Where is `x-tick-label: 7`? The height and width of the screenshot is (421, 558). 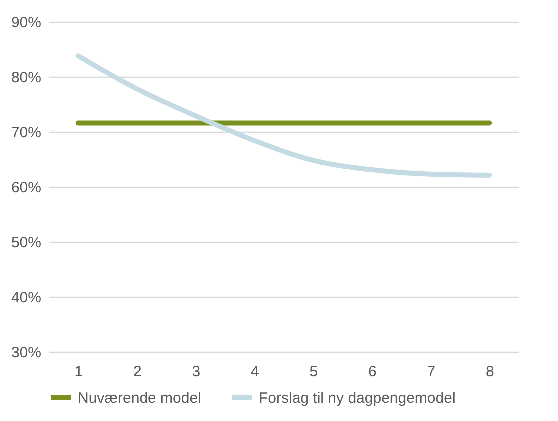 x-tick-label: 7 is located at coordinates (431, 372).